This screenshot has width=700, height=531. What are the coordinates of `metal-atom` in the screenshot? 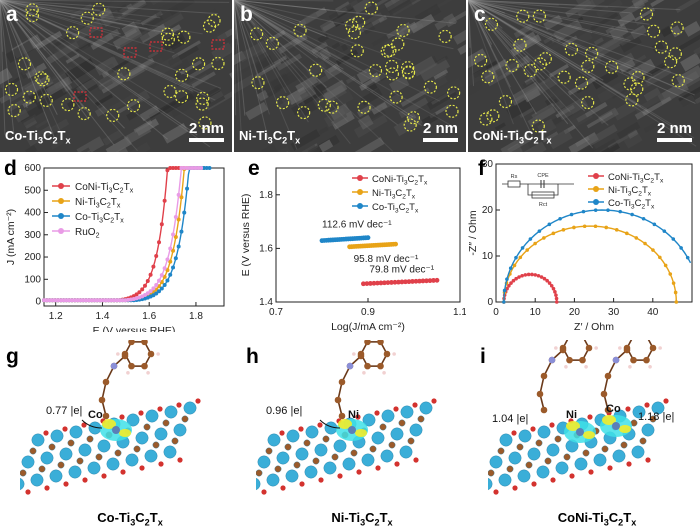 It's located at (616, 426).